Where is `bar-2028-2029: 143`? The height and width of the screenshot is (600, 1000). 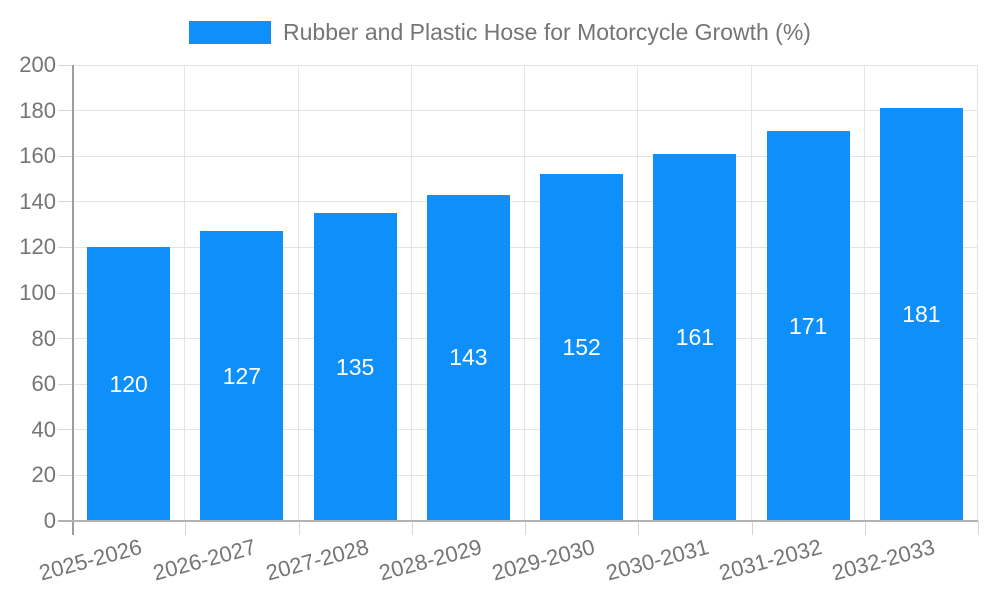
bar-2028-2029: 143 is located at coordinates (468, 357).